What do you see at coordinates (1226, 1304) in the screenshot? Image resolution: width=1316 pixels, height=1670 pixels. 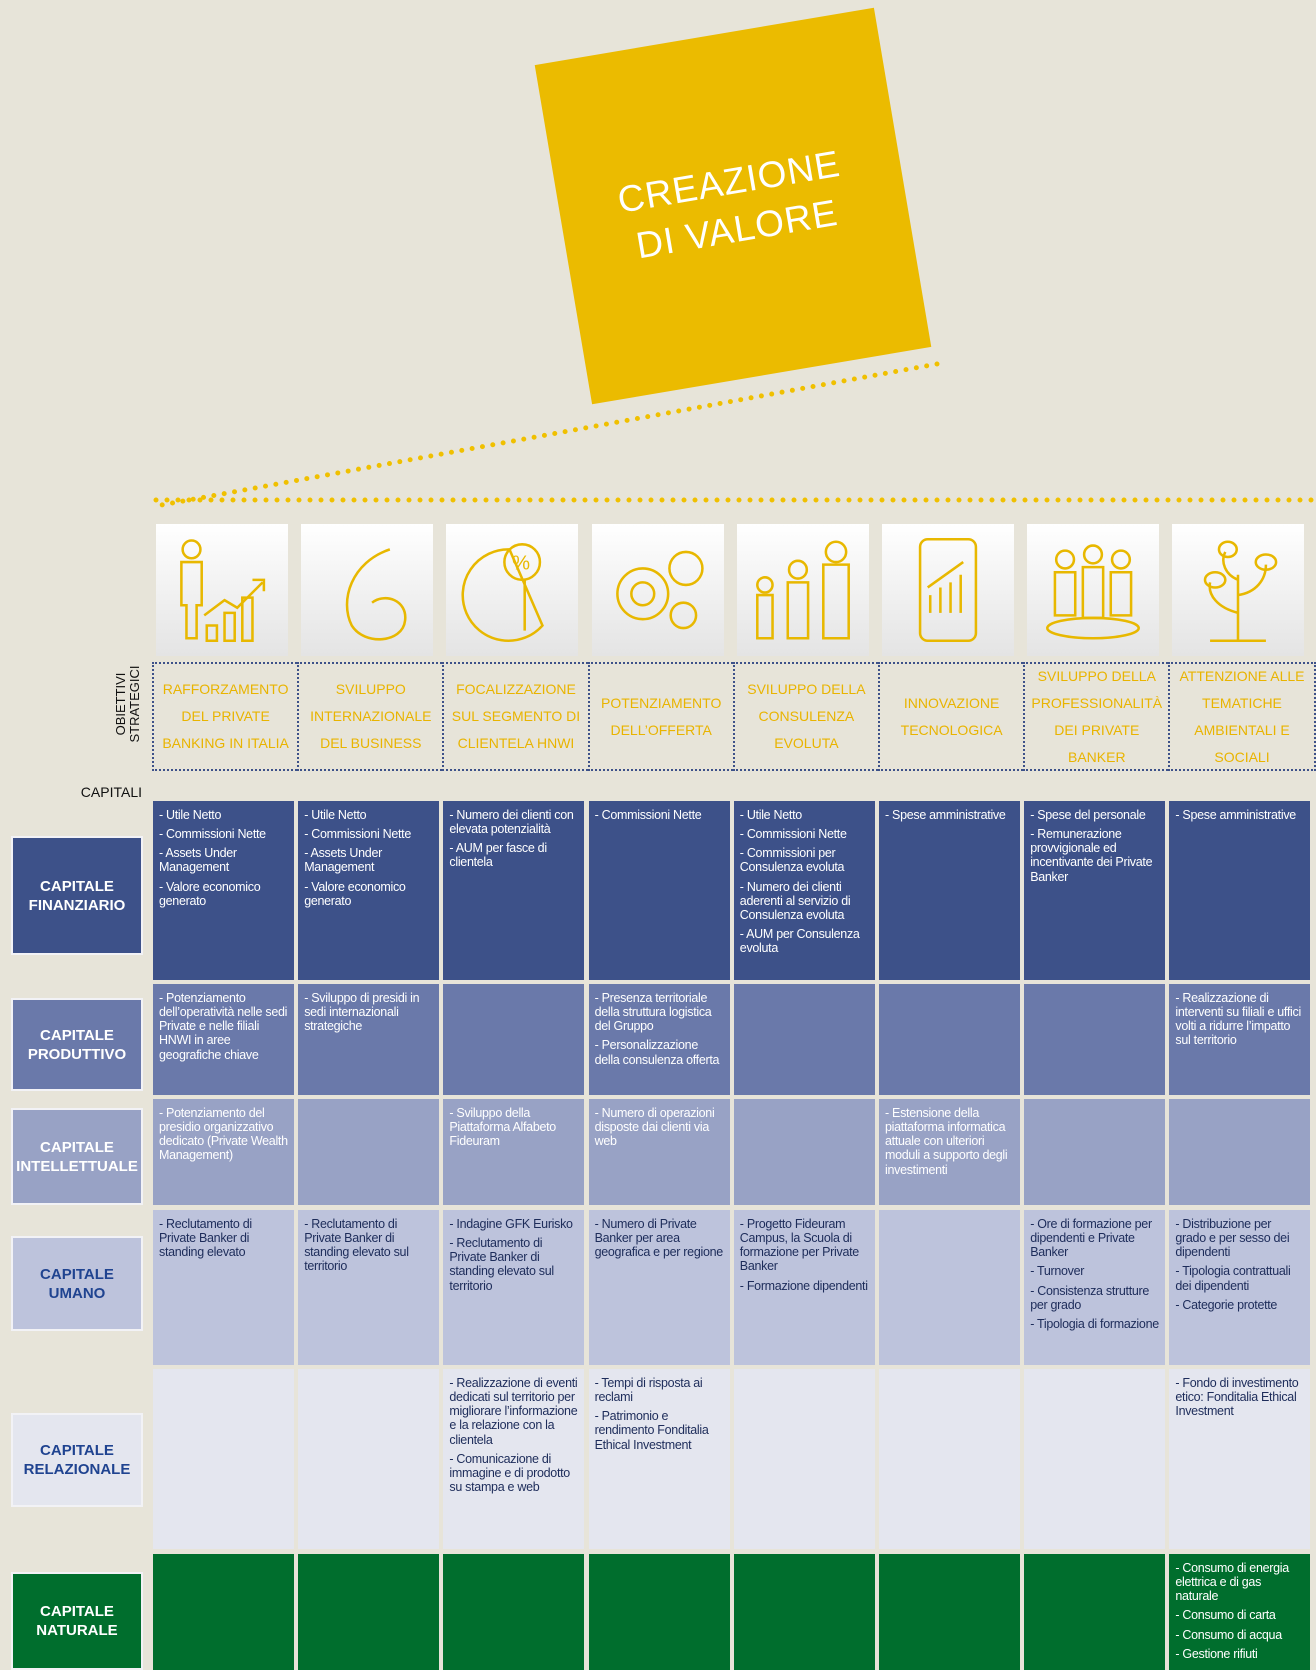 I see `cell-item: - Categorie protette` at bounding box center [1226, 1304].